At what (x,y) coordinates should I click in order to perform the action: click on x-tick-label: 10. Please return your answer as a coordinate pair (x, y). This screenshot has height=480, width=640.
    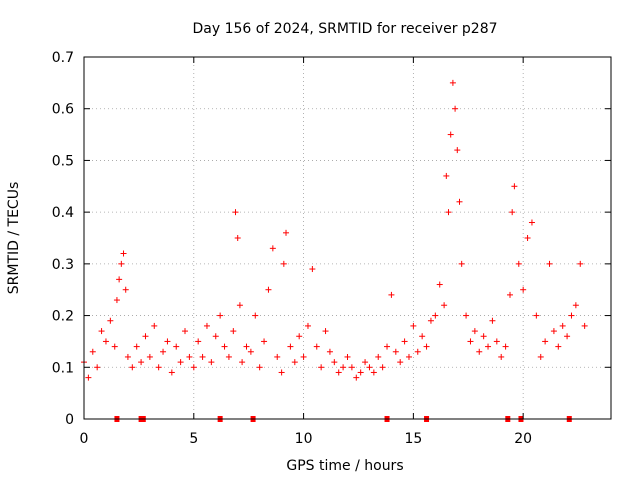
    Looking at the image, I should click on (304, 439).